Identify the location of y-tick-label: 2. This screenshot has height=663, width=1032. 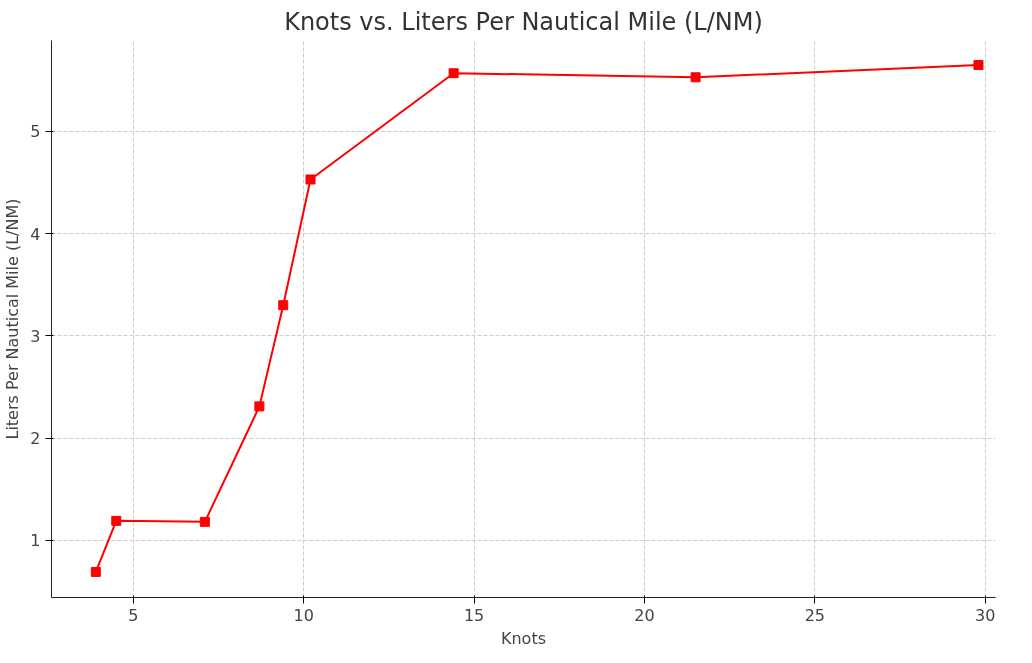
(35, 439).